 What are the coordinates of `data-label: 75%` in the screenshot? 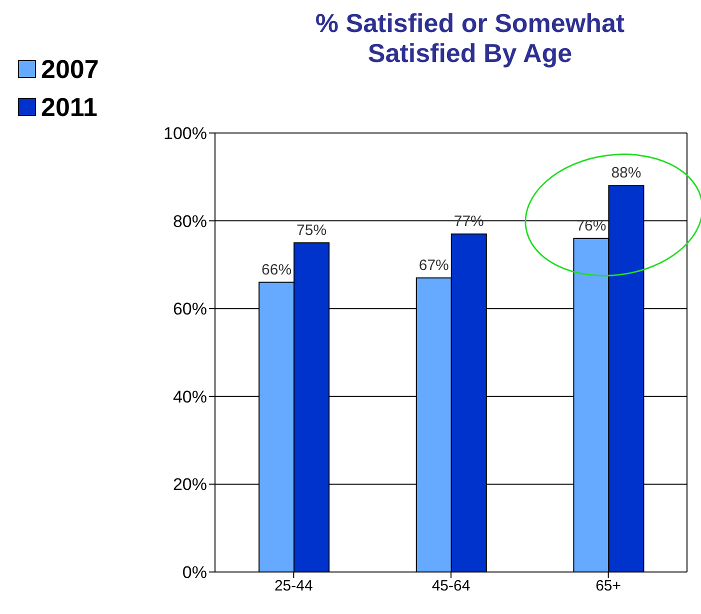 It's located at (311, 230).